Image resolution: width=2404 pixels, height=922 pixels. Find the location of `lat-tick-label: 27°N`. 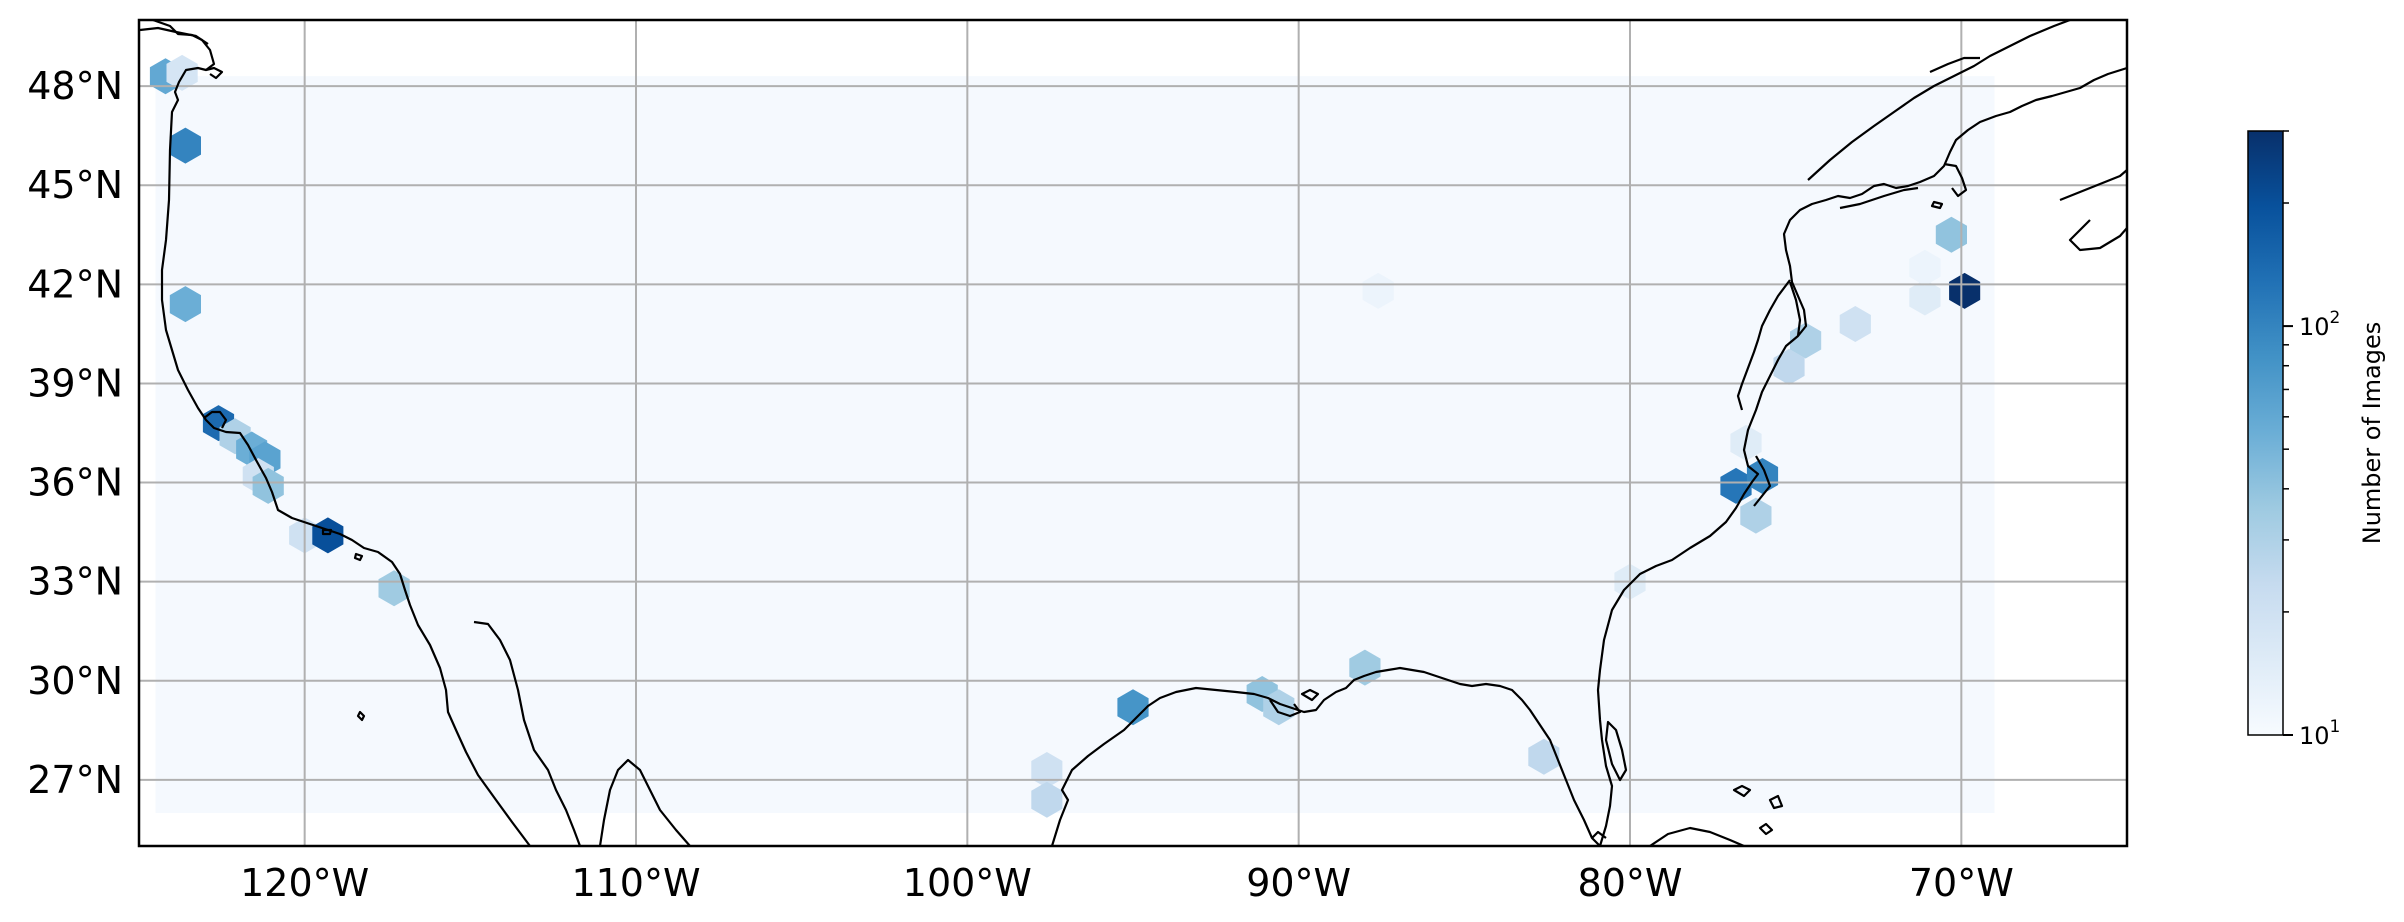

lat-tick-label: 27°N is located at coordinates (75, 780).